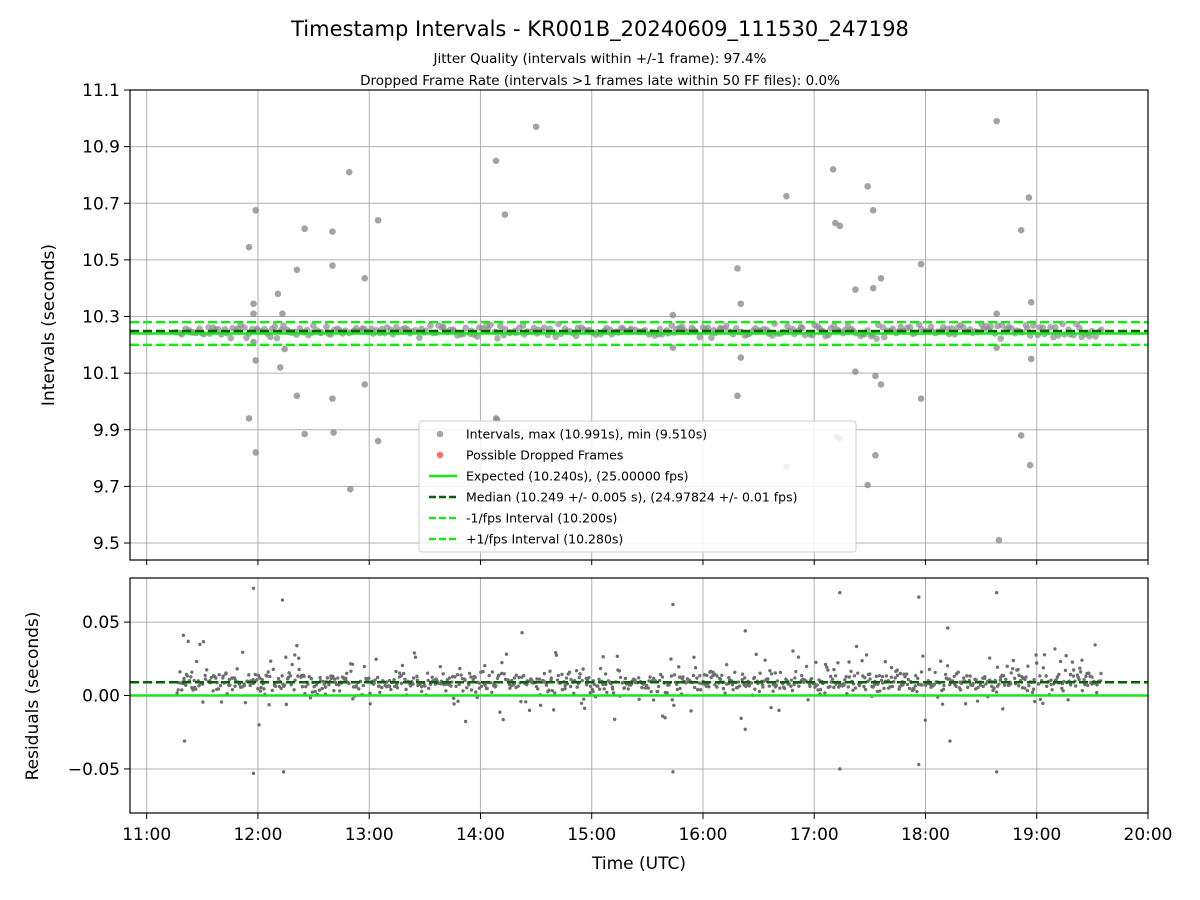 This screenshot has height=900, width=1200. What do you see at coordinates (101, 374) in the screenshot?
I see `top-ytick-label-3: 10.1` at bounding box center [101, 374].